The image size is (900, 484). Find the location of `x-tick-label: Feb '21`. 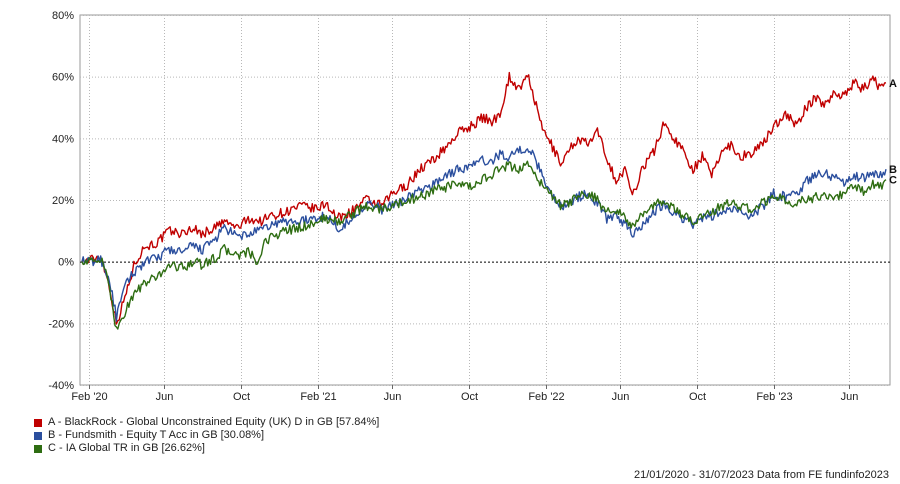

x-tick-label: Feb '21 is located at coordinates (318, 397).